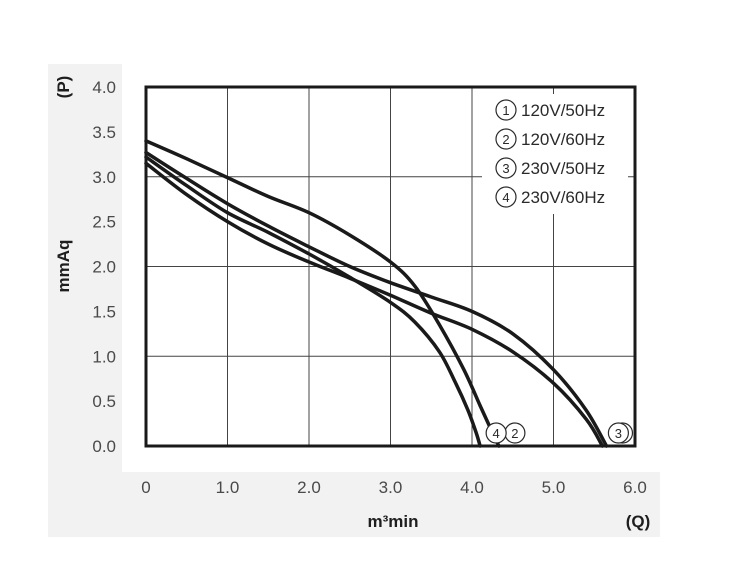 This screenshot has width=742, height=580. What do you see at coordinates (104, 132) in the screenshot?
I see `y-tick-label: 3.5` at bounding box center [104, 132].